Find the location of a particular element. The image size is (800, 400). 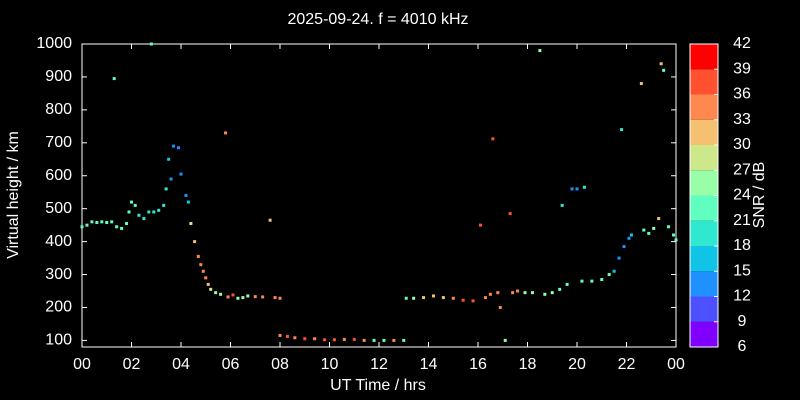

y-tick-label: 600 is located at coordinates (58, 175).